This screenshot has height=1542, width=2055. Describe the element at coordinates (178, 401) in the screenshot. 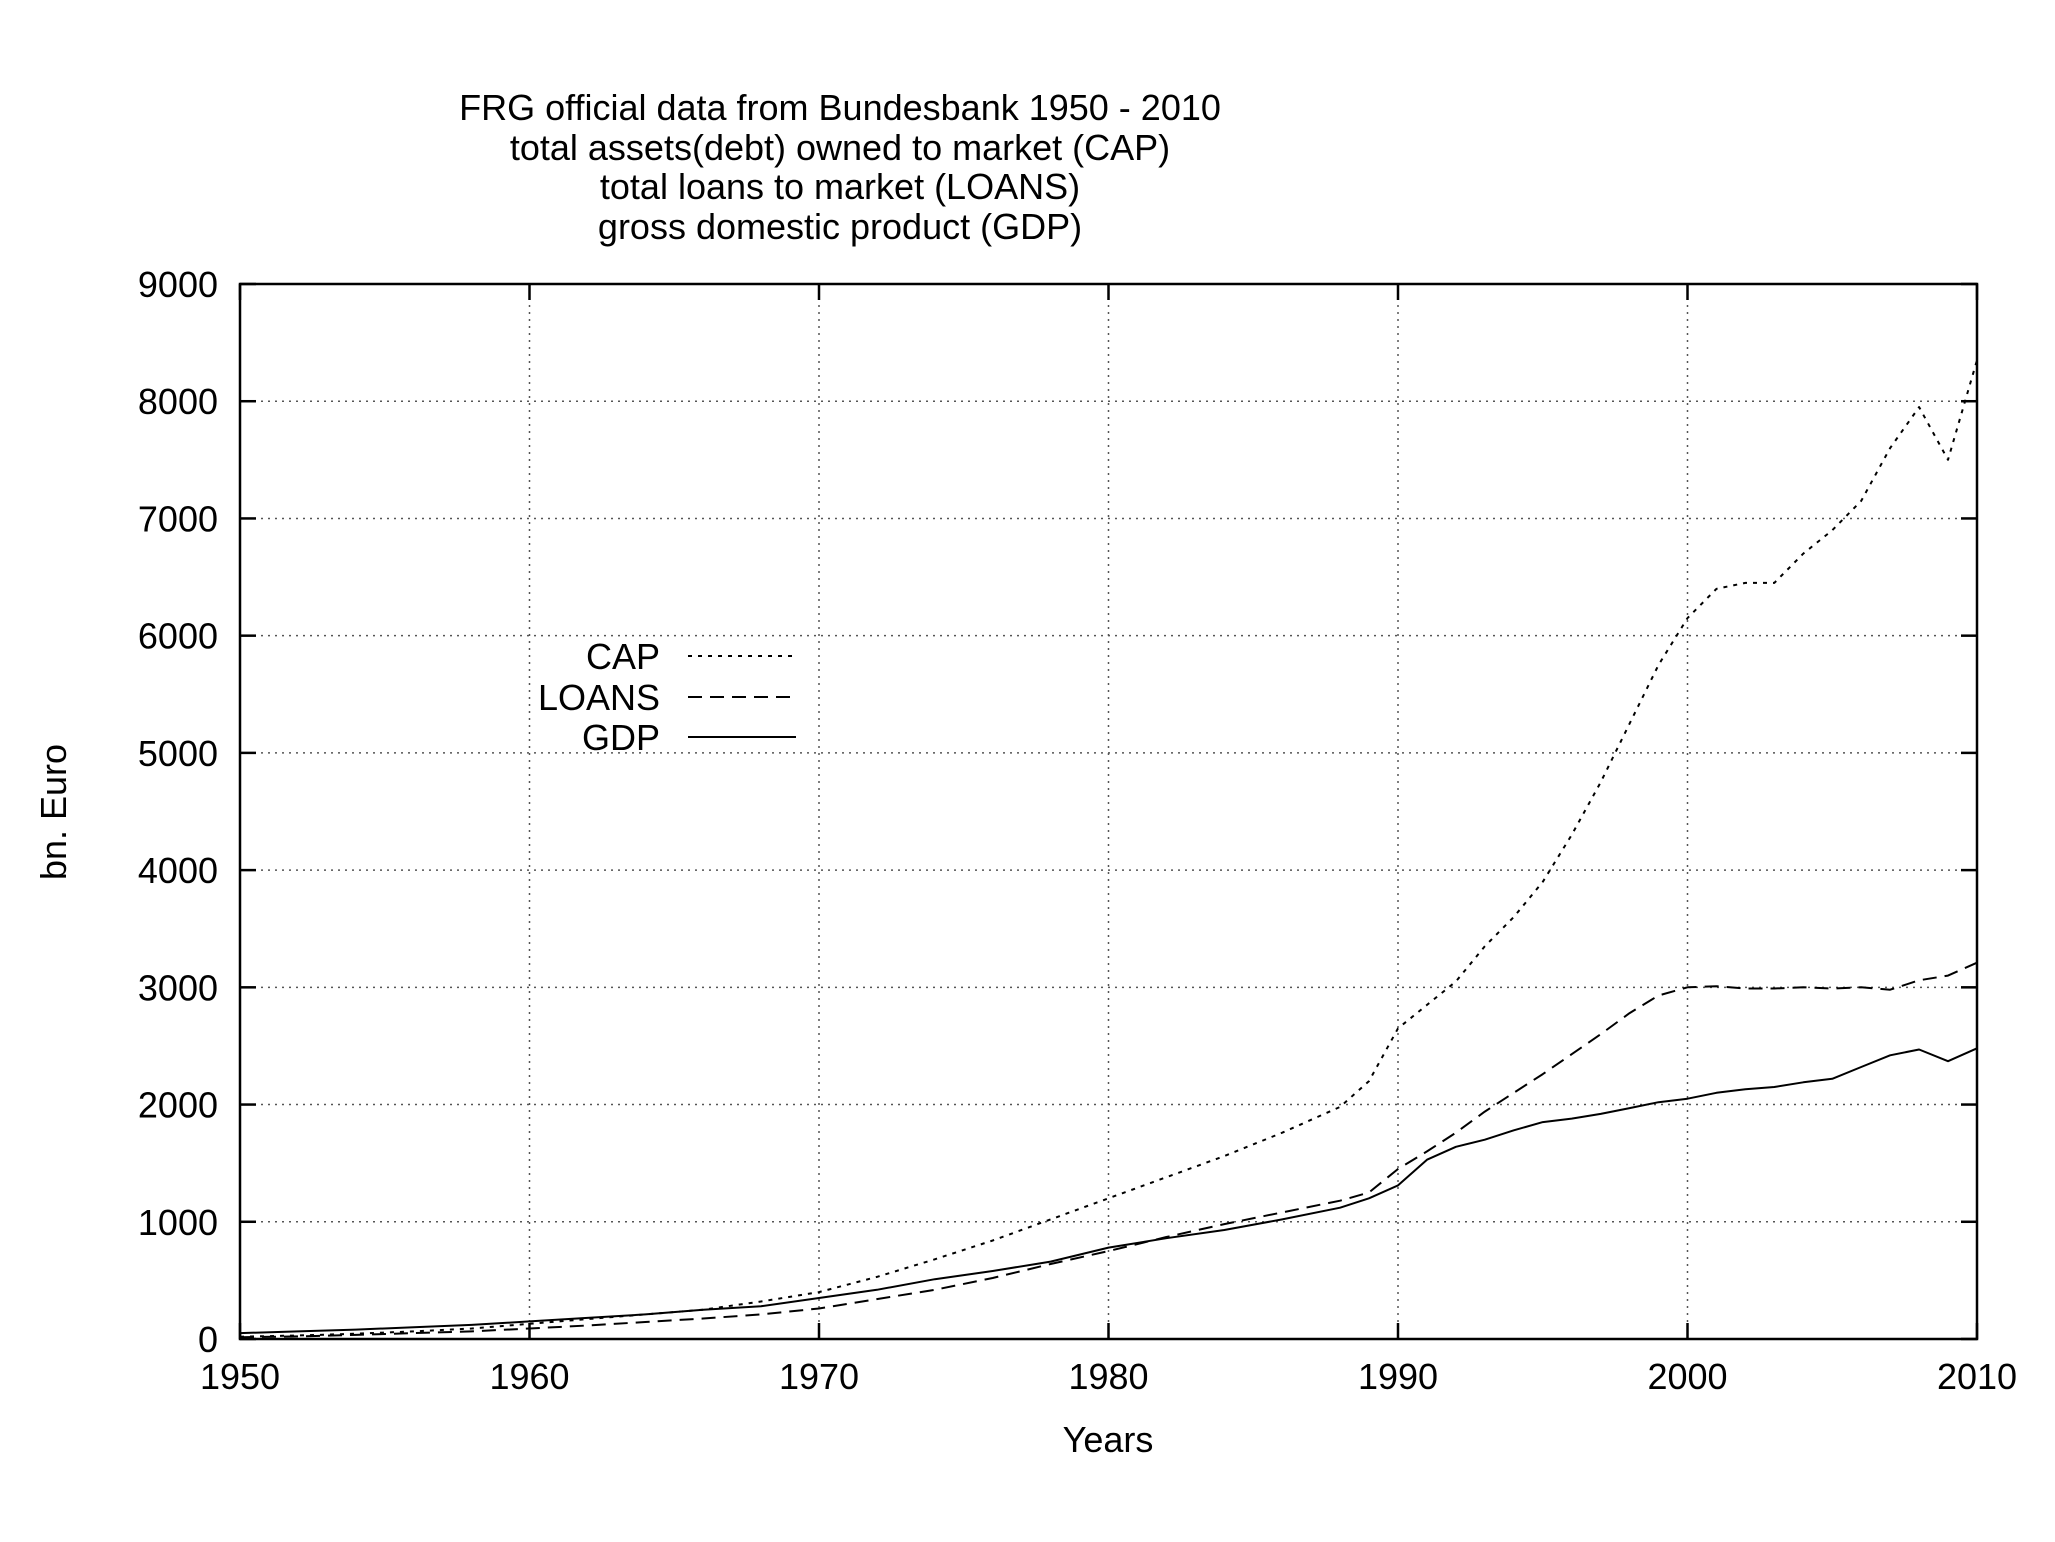

I see `y-tick-label: 8000` at that location.